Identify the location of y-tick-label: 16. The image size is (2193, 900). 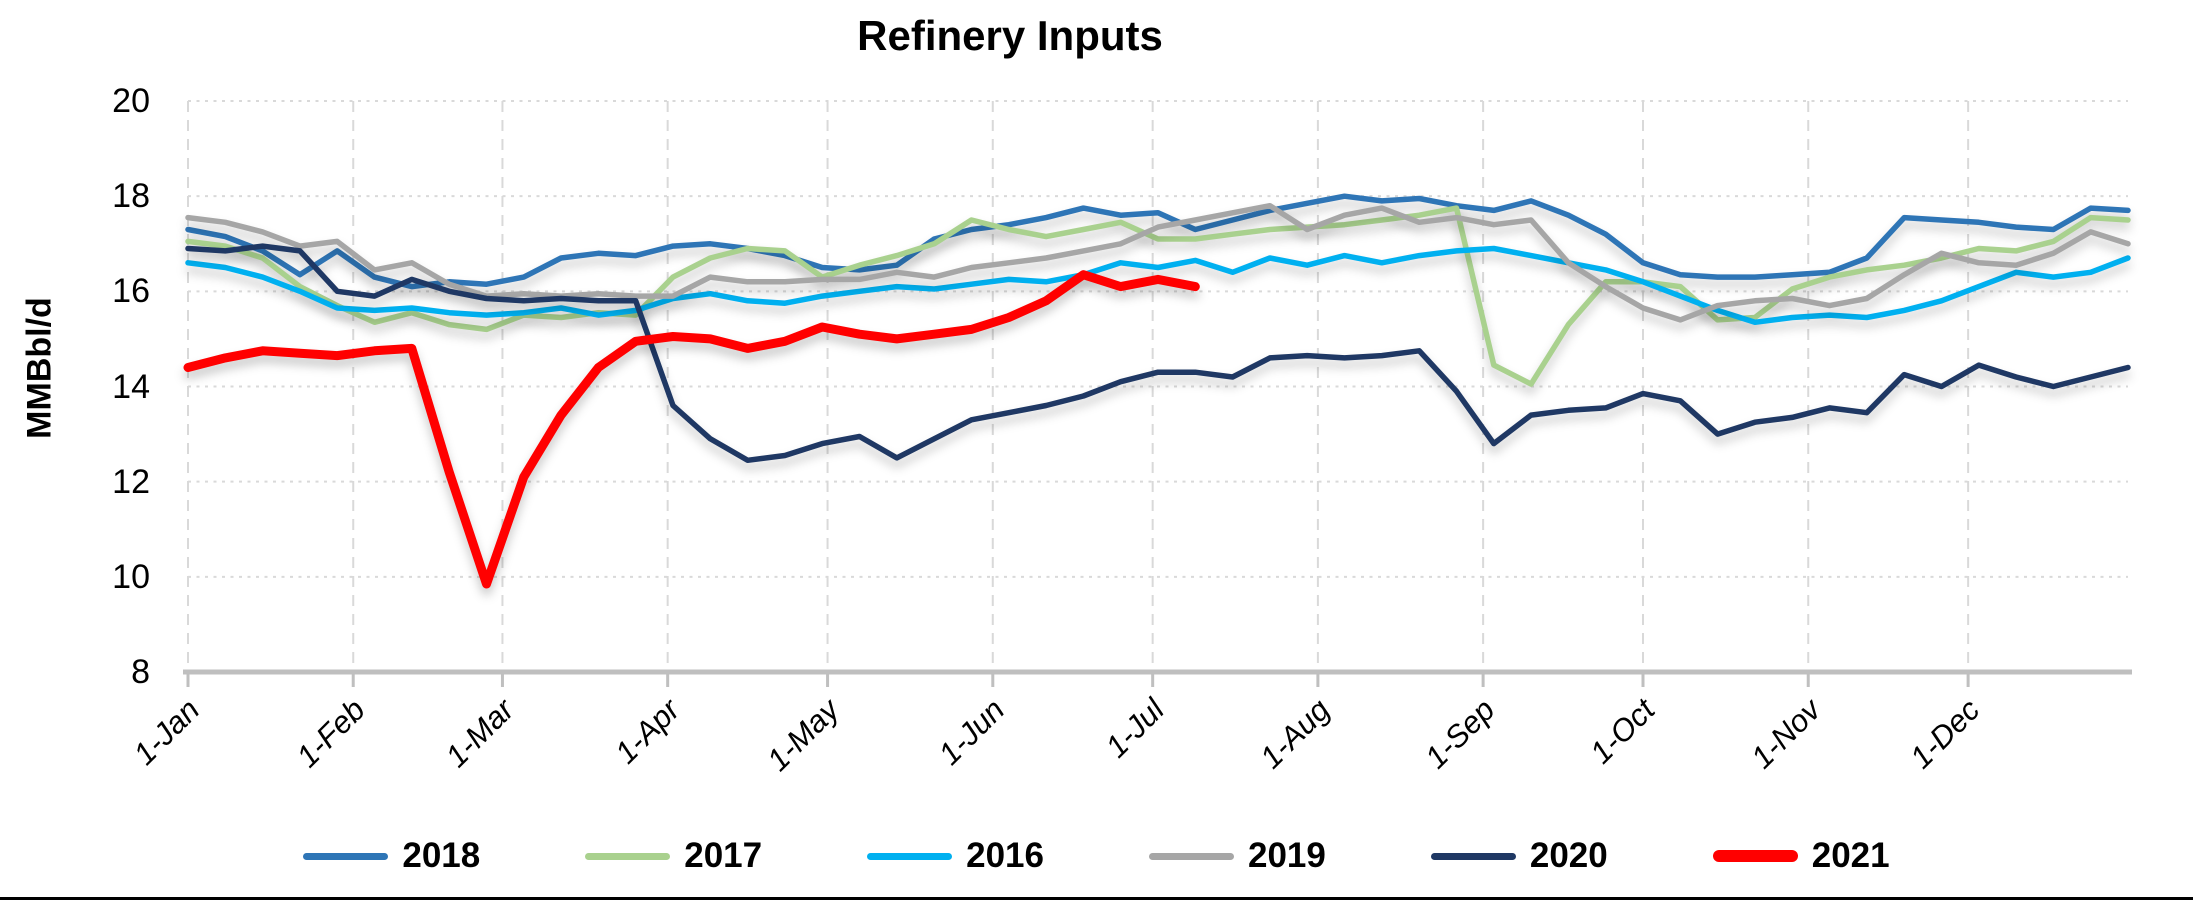
(131, 291).